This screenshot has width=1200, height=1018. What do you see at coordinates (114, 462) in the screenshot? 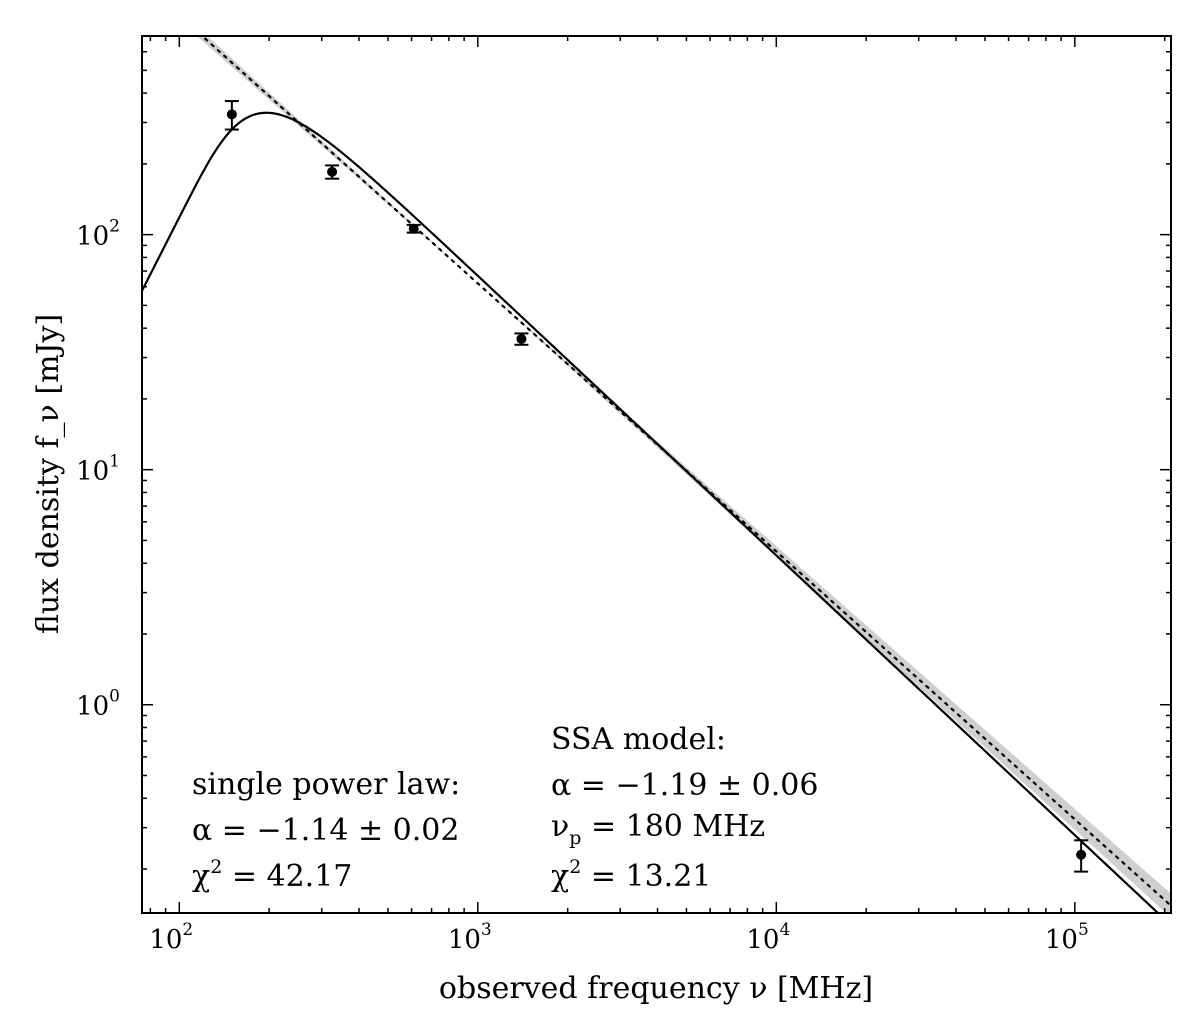
I see `y-tick-exp: 1` at bounding box center [114, 462].